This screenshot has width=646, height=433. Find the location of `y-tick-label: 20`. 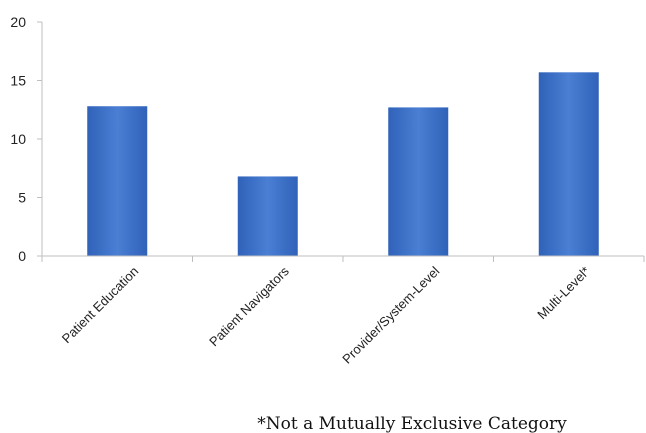

y-tick-label: 20 is located at coordinates (18, 22).